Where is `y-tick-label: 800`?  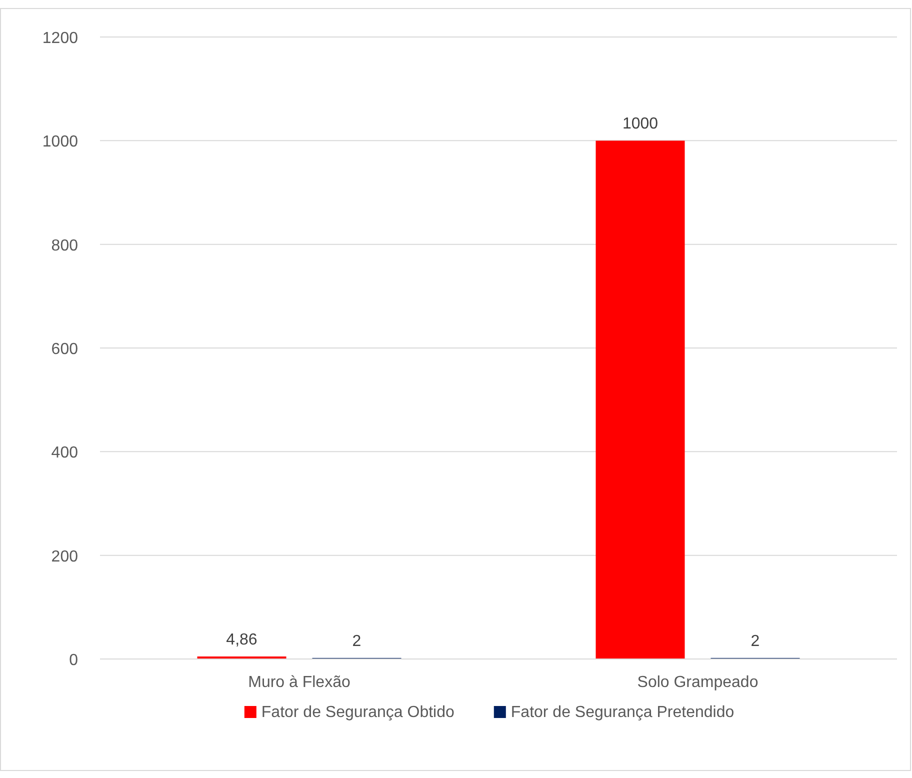 y-tick-label: 800 is located at coordinates (64, 245).